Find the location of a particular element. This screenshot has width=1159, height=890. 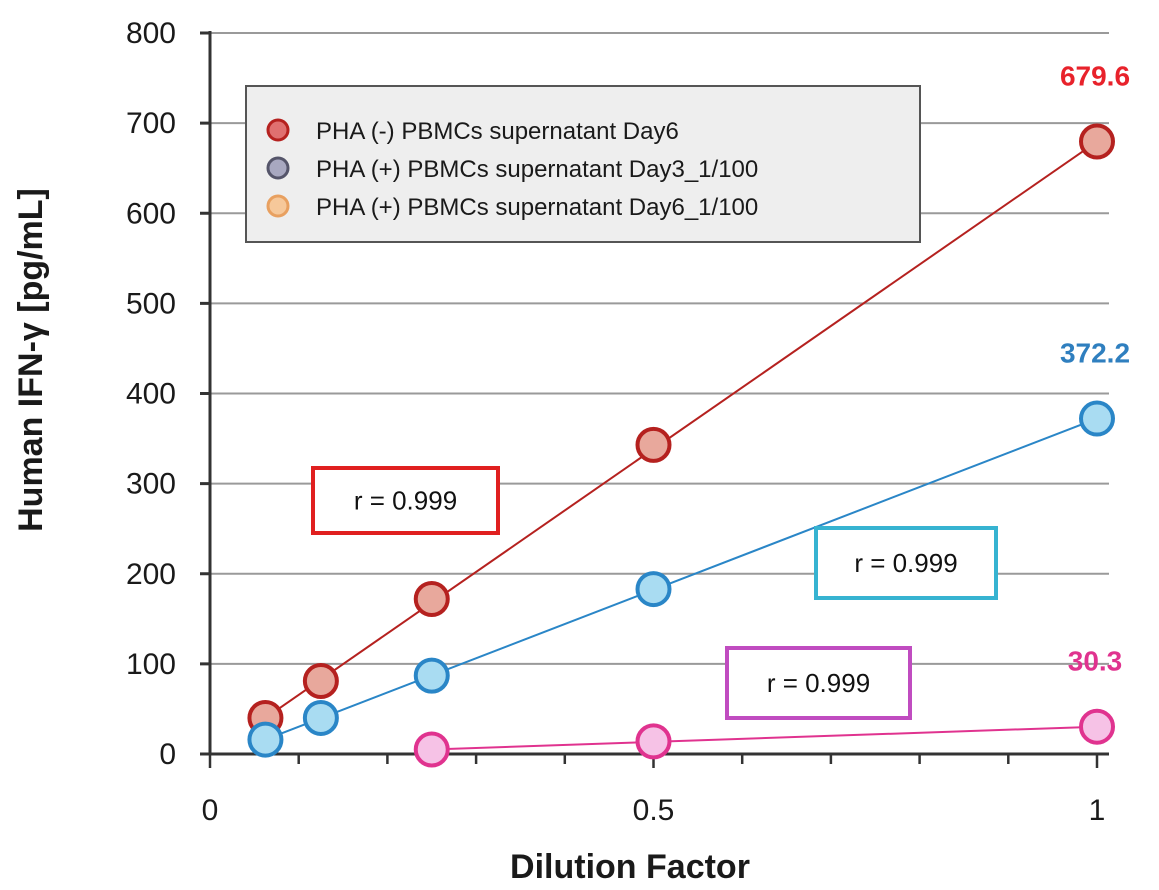

y-tick-label: 800 is located at coordinates (151, 33).